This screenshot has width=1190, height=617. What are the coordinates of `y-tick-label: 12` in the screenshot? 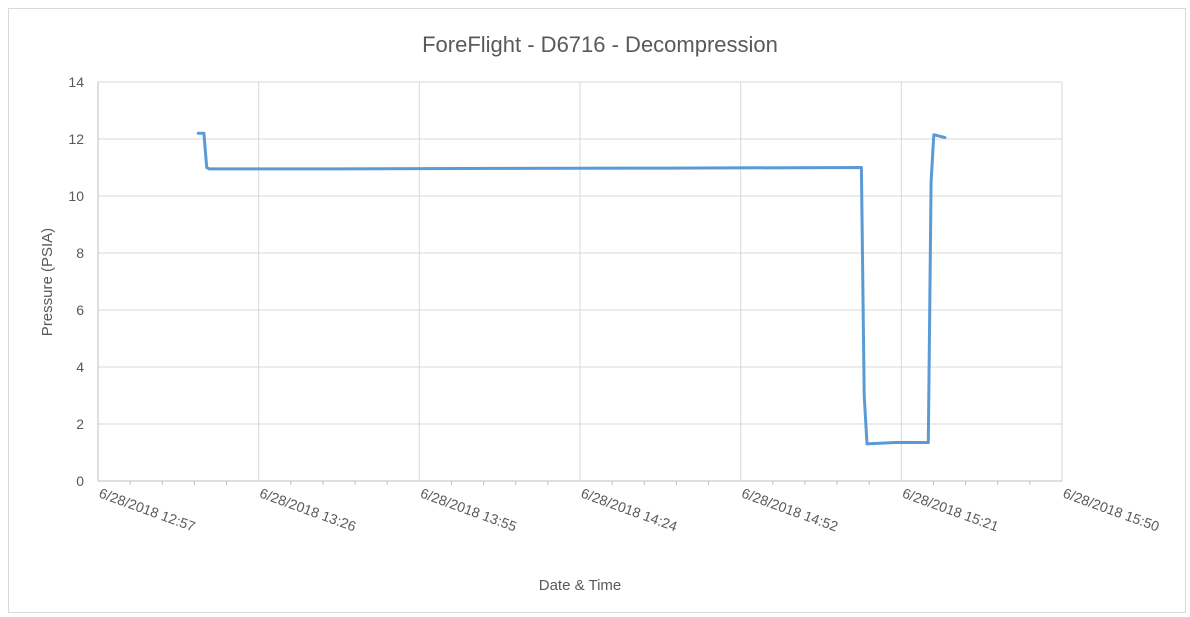 It's located at (76, 139).